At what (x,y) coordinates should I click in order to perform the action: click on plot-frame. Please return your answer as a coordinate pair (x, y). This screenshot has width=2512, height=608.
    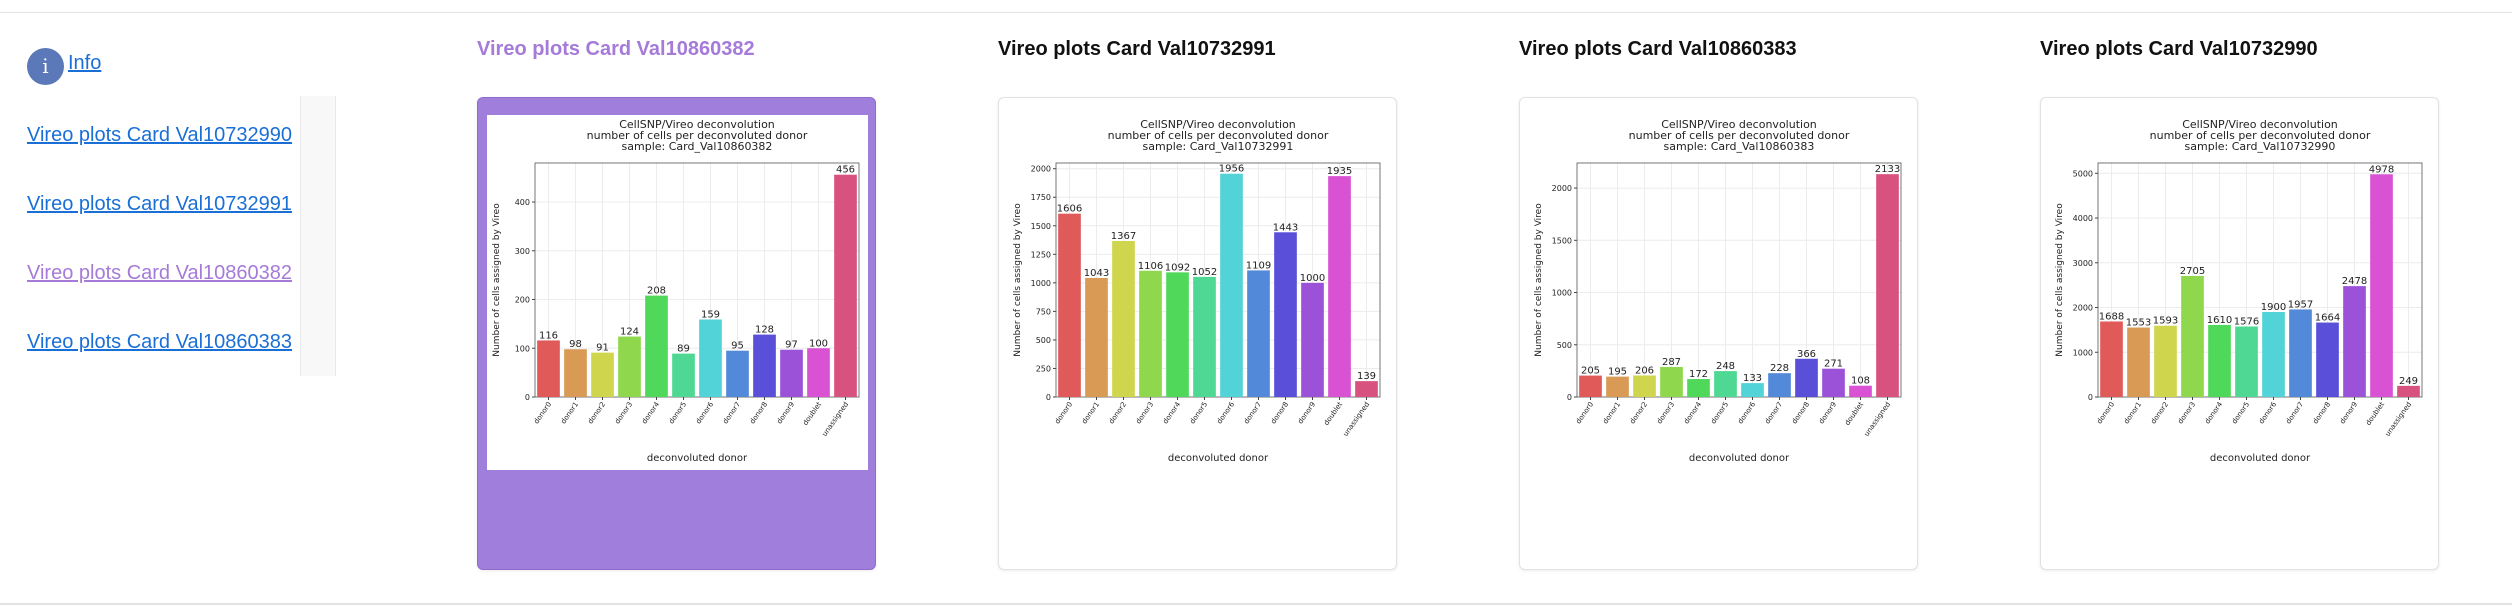
    Looking at the image, I should click on (1739, 280).